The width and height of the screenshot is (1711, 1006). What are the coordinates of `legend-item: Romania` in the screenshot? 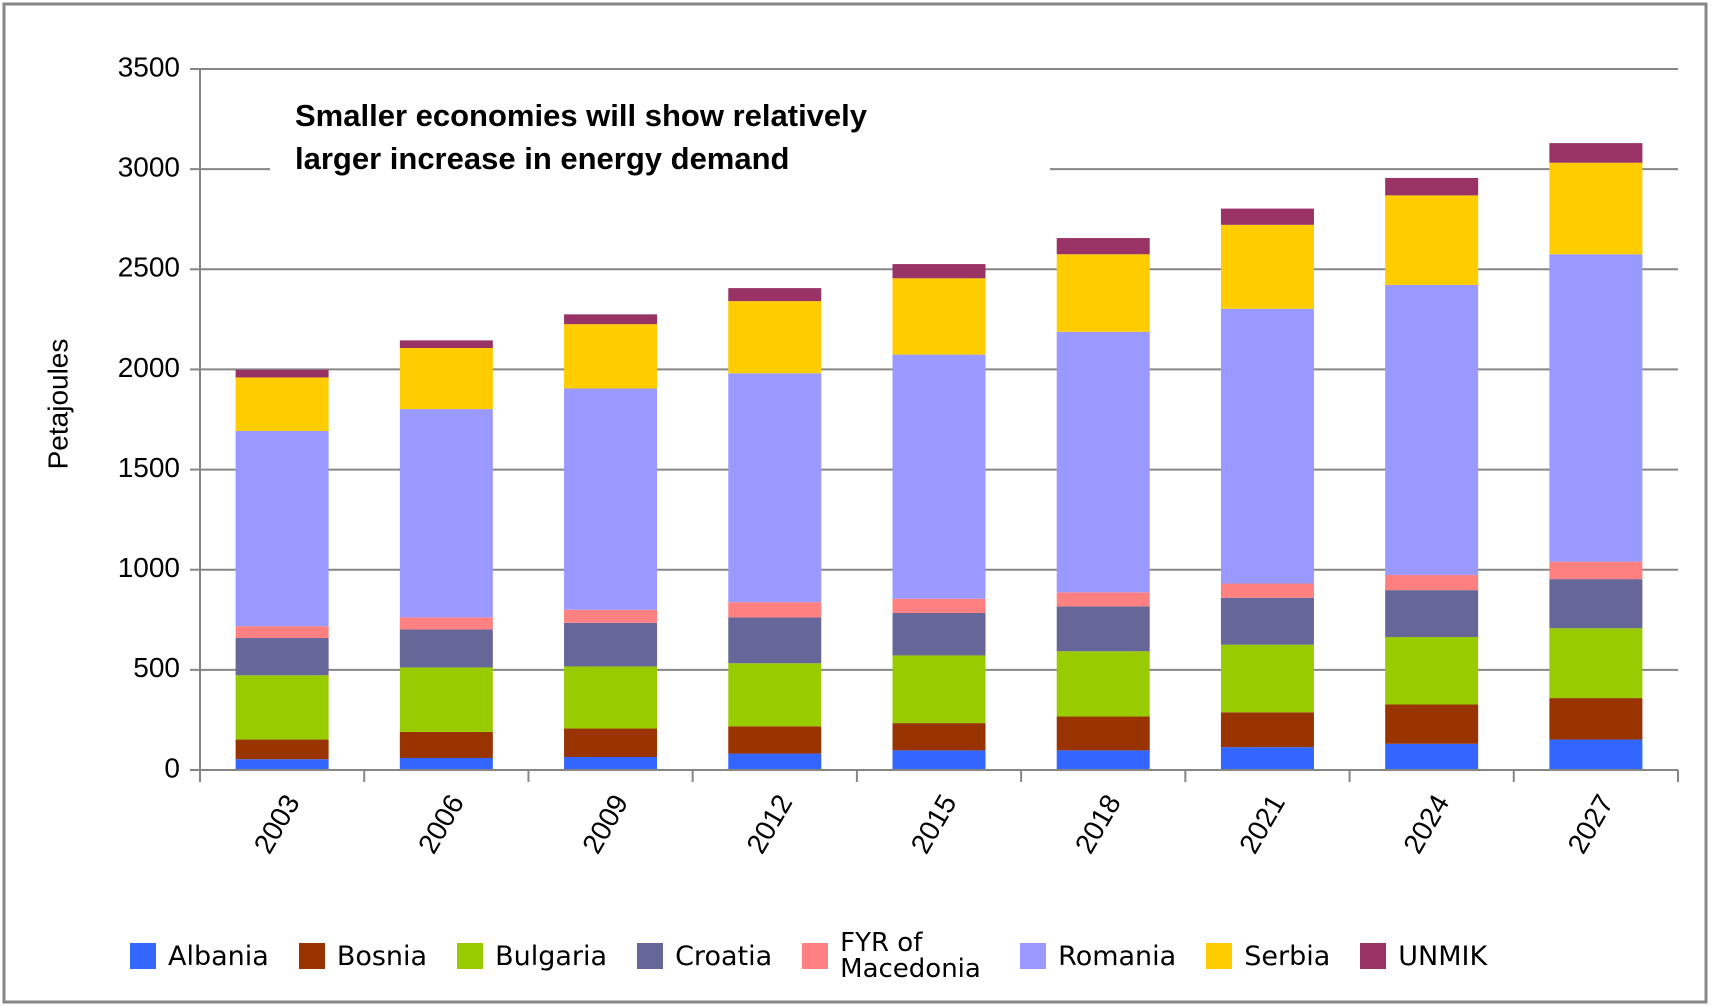 It's located at (1098, 956).